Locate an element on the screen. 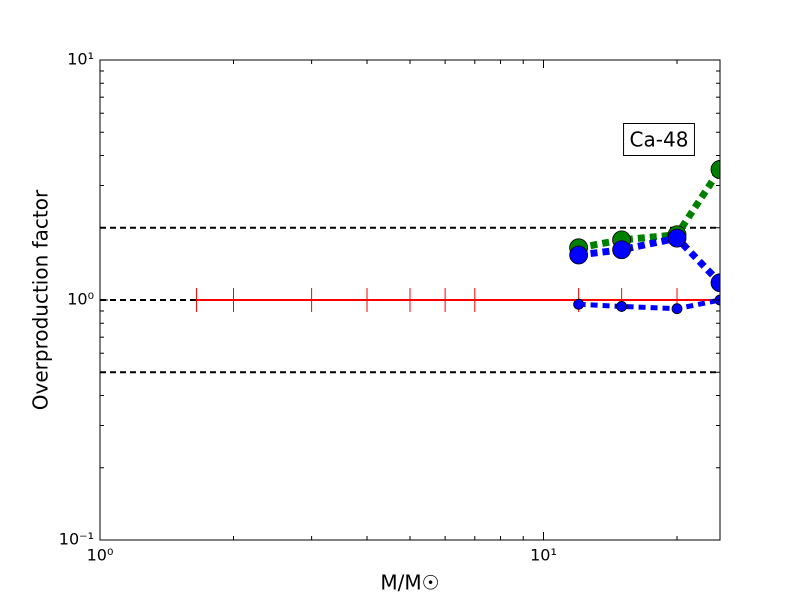  annotation: Ca-48 is located at coordinates (659, 140).